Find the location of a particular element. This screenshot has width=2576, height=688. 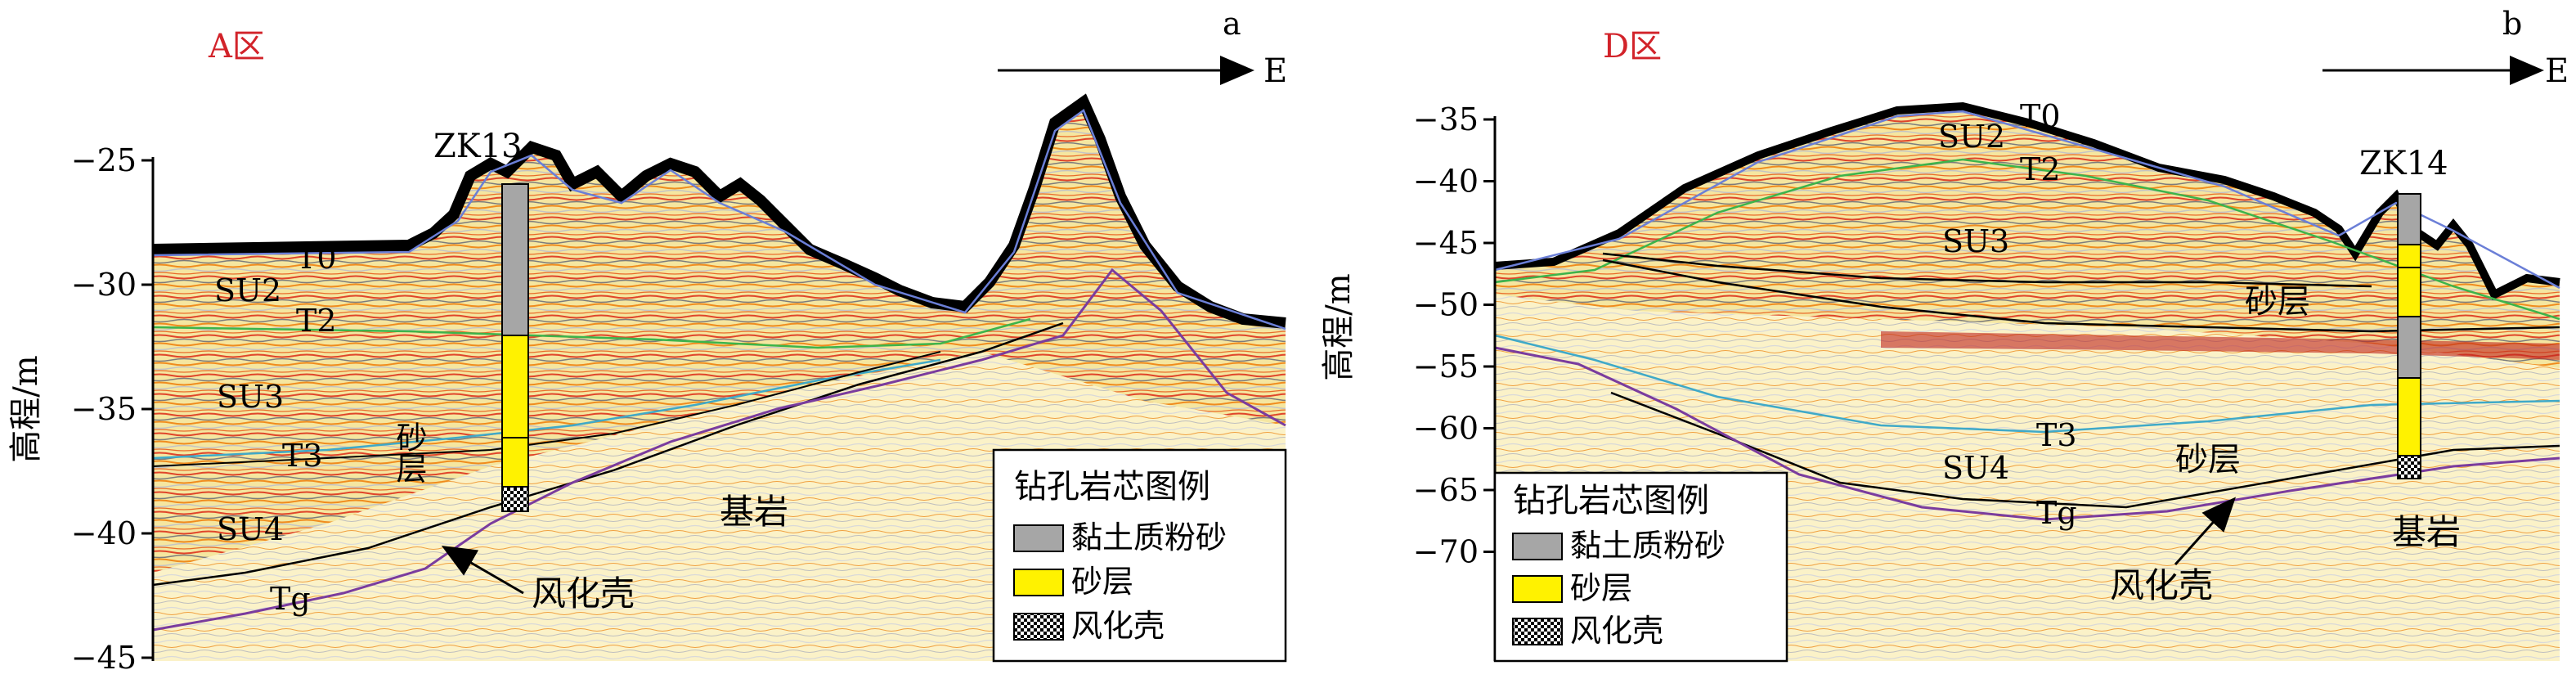

sand-label-upper-b: 砂层 is located at coordinates (2277, 302).